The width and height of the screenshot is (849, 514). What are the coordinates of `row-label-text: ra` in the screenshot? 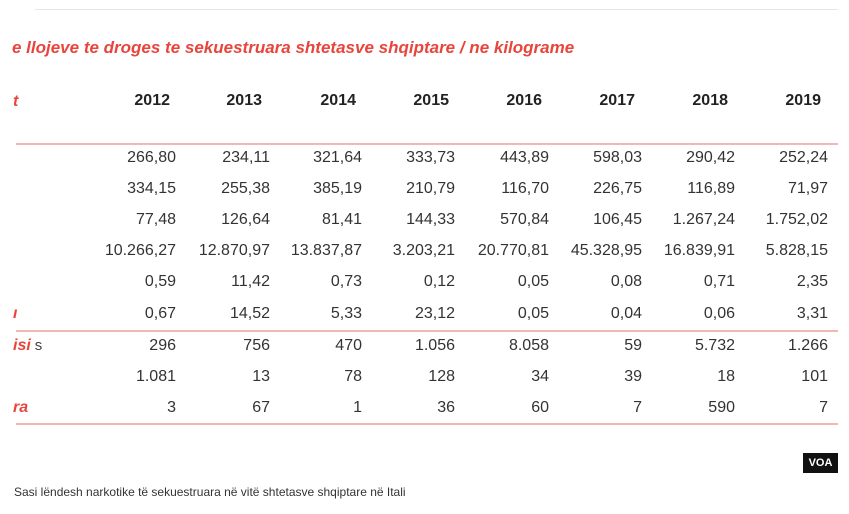 It's located at (21, 407).